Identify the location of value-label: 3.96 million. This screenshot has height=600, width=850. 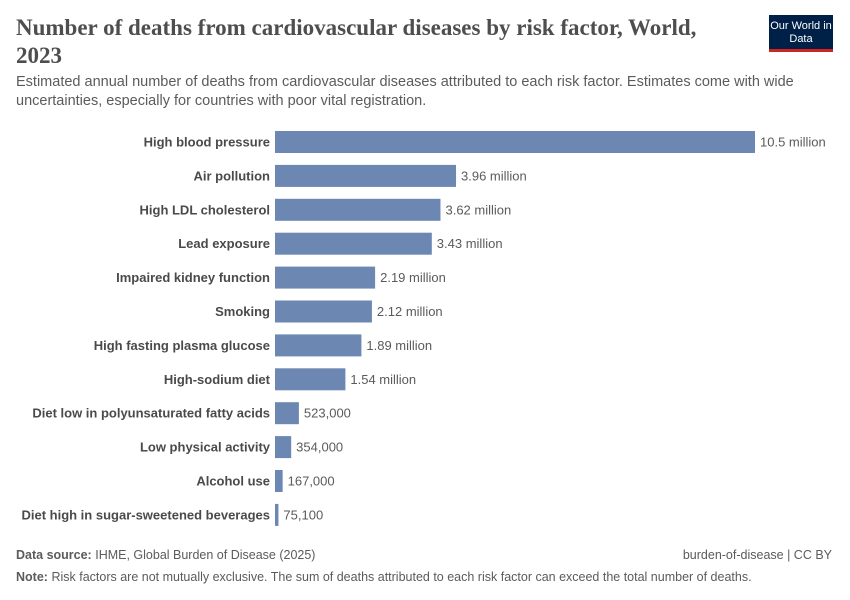
(494, 175).